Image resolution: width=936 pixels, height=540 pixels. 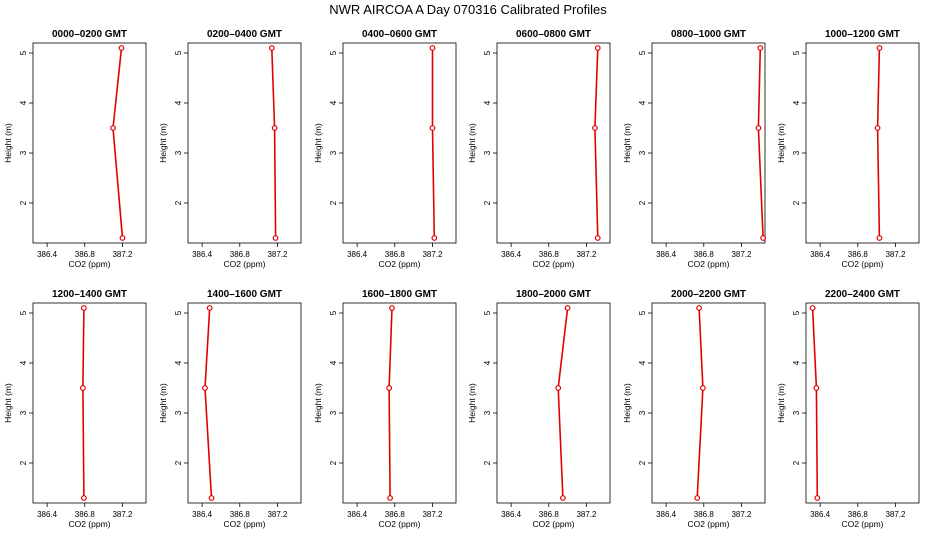 I want to click on panel-title: 1000–1200 GMT, so click(x=862, y=34).